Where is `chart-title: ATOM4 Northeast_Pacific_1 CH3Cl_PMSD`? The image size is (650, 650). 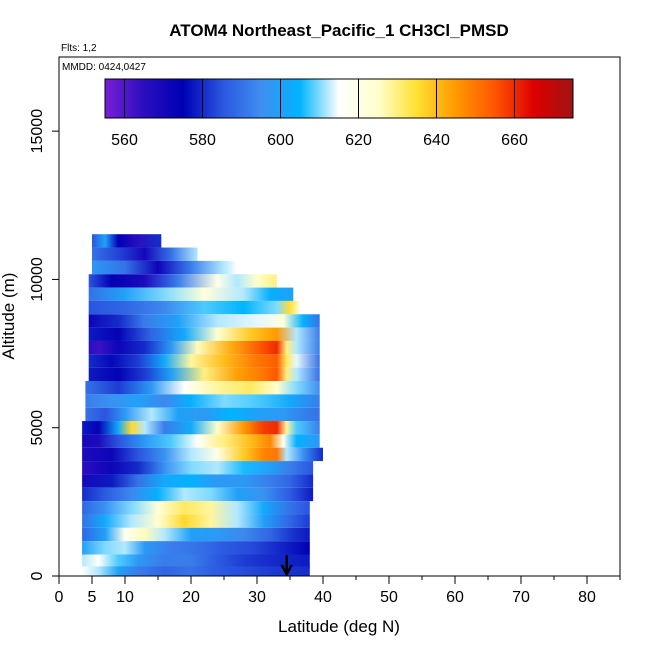 chart-title: ATOM4 Northeast_Pacific_1 CH3Cl_PMSD is located at coordinates (338, 30).